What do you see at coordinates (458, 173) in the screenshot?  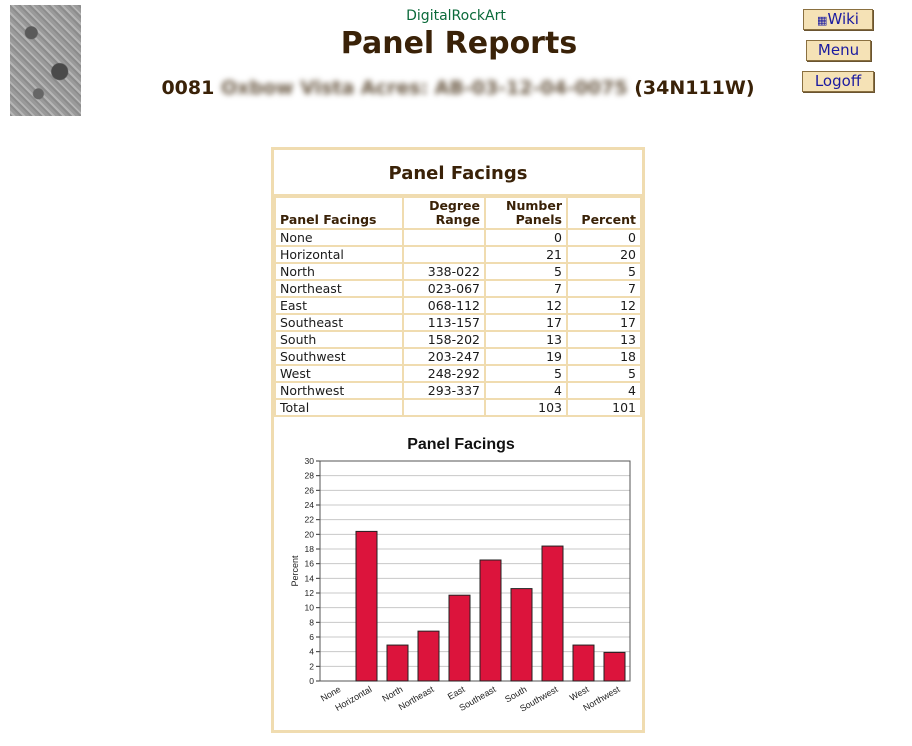 I see `report-title: Panel Facings` at bounding box center [458, 173].